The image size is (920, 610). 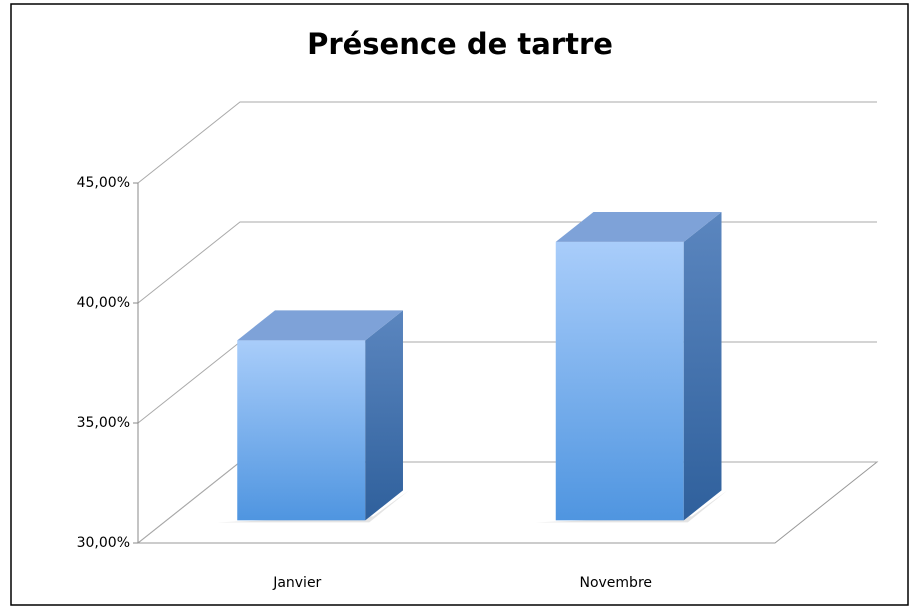 What do you see at coordinates (103, 183) in the screenshot?
I see `y-tick-label: 45,00%` at bounding box center [103, 183].